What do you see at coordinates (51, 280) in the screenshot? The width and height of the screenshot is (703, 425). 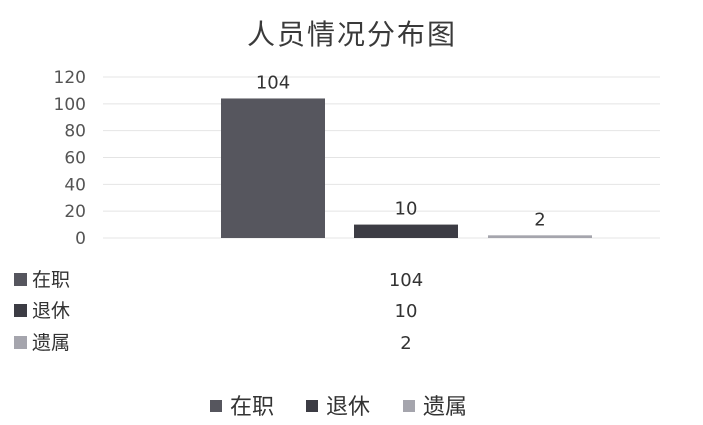 I see `table-row-label: 在职` at bounding box center [51, 280].